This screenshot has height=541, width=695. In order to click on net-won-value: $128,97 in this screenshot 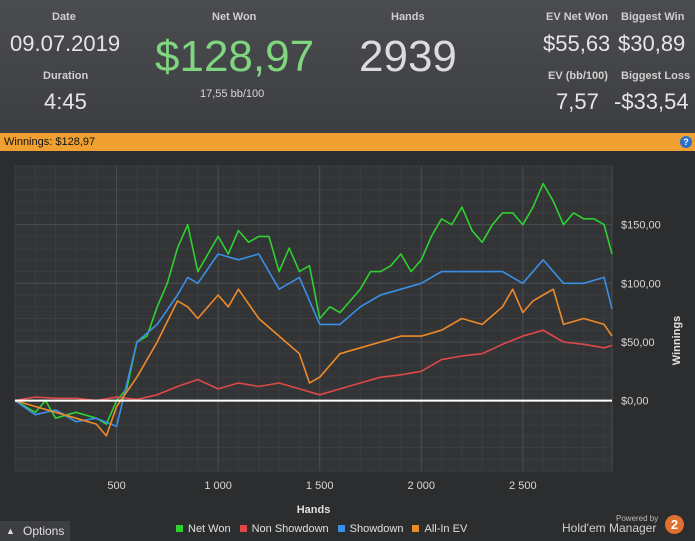, I will do `click(235, 56)`.